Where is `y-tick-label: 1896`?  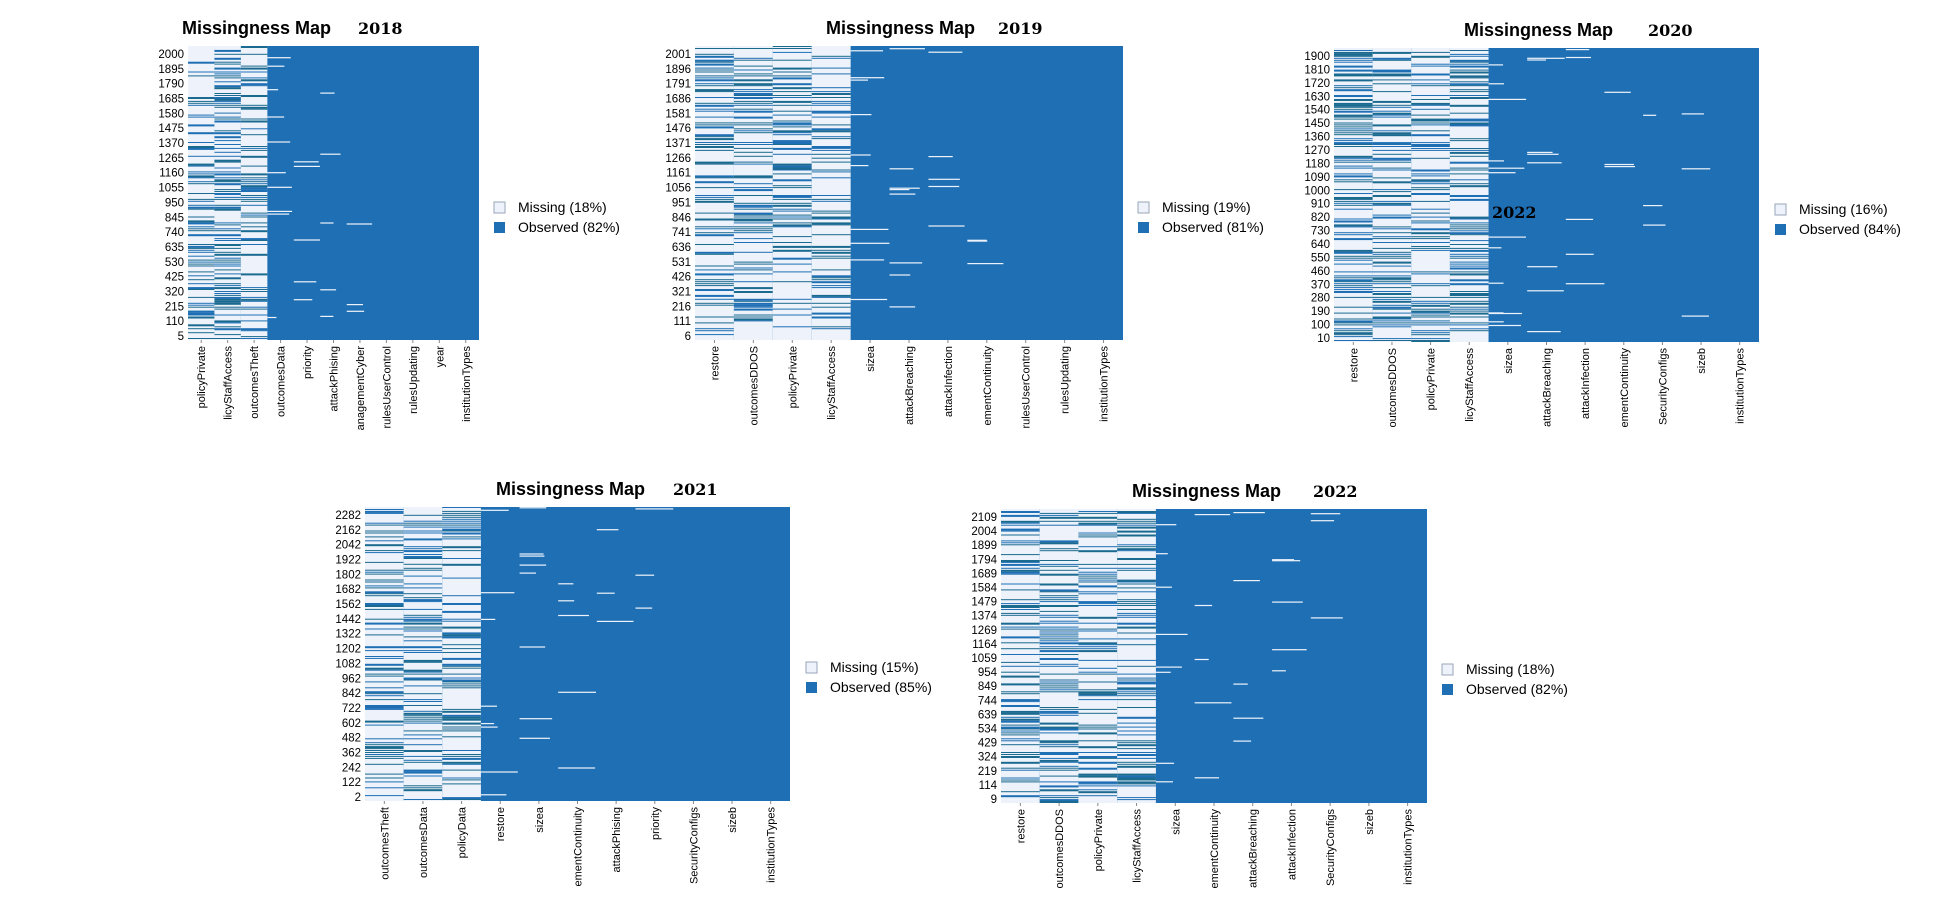
y-tick-label: 1896 is located at coordinates (678, 70).